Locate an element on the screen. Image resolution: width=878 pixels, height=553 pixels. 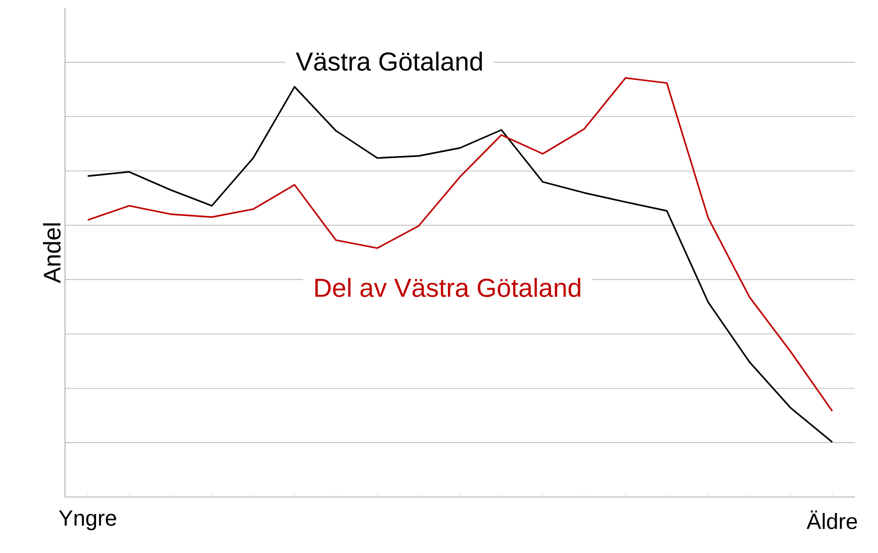
x-tick-label: Yngre is located at coordinates (87, 520).